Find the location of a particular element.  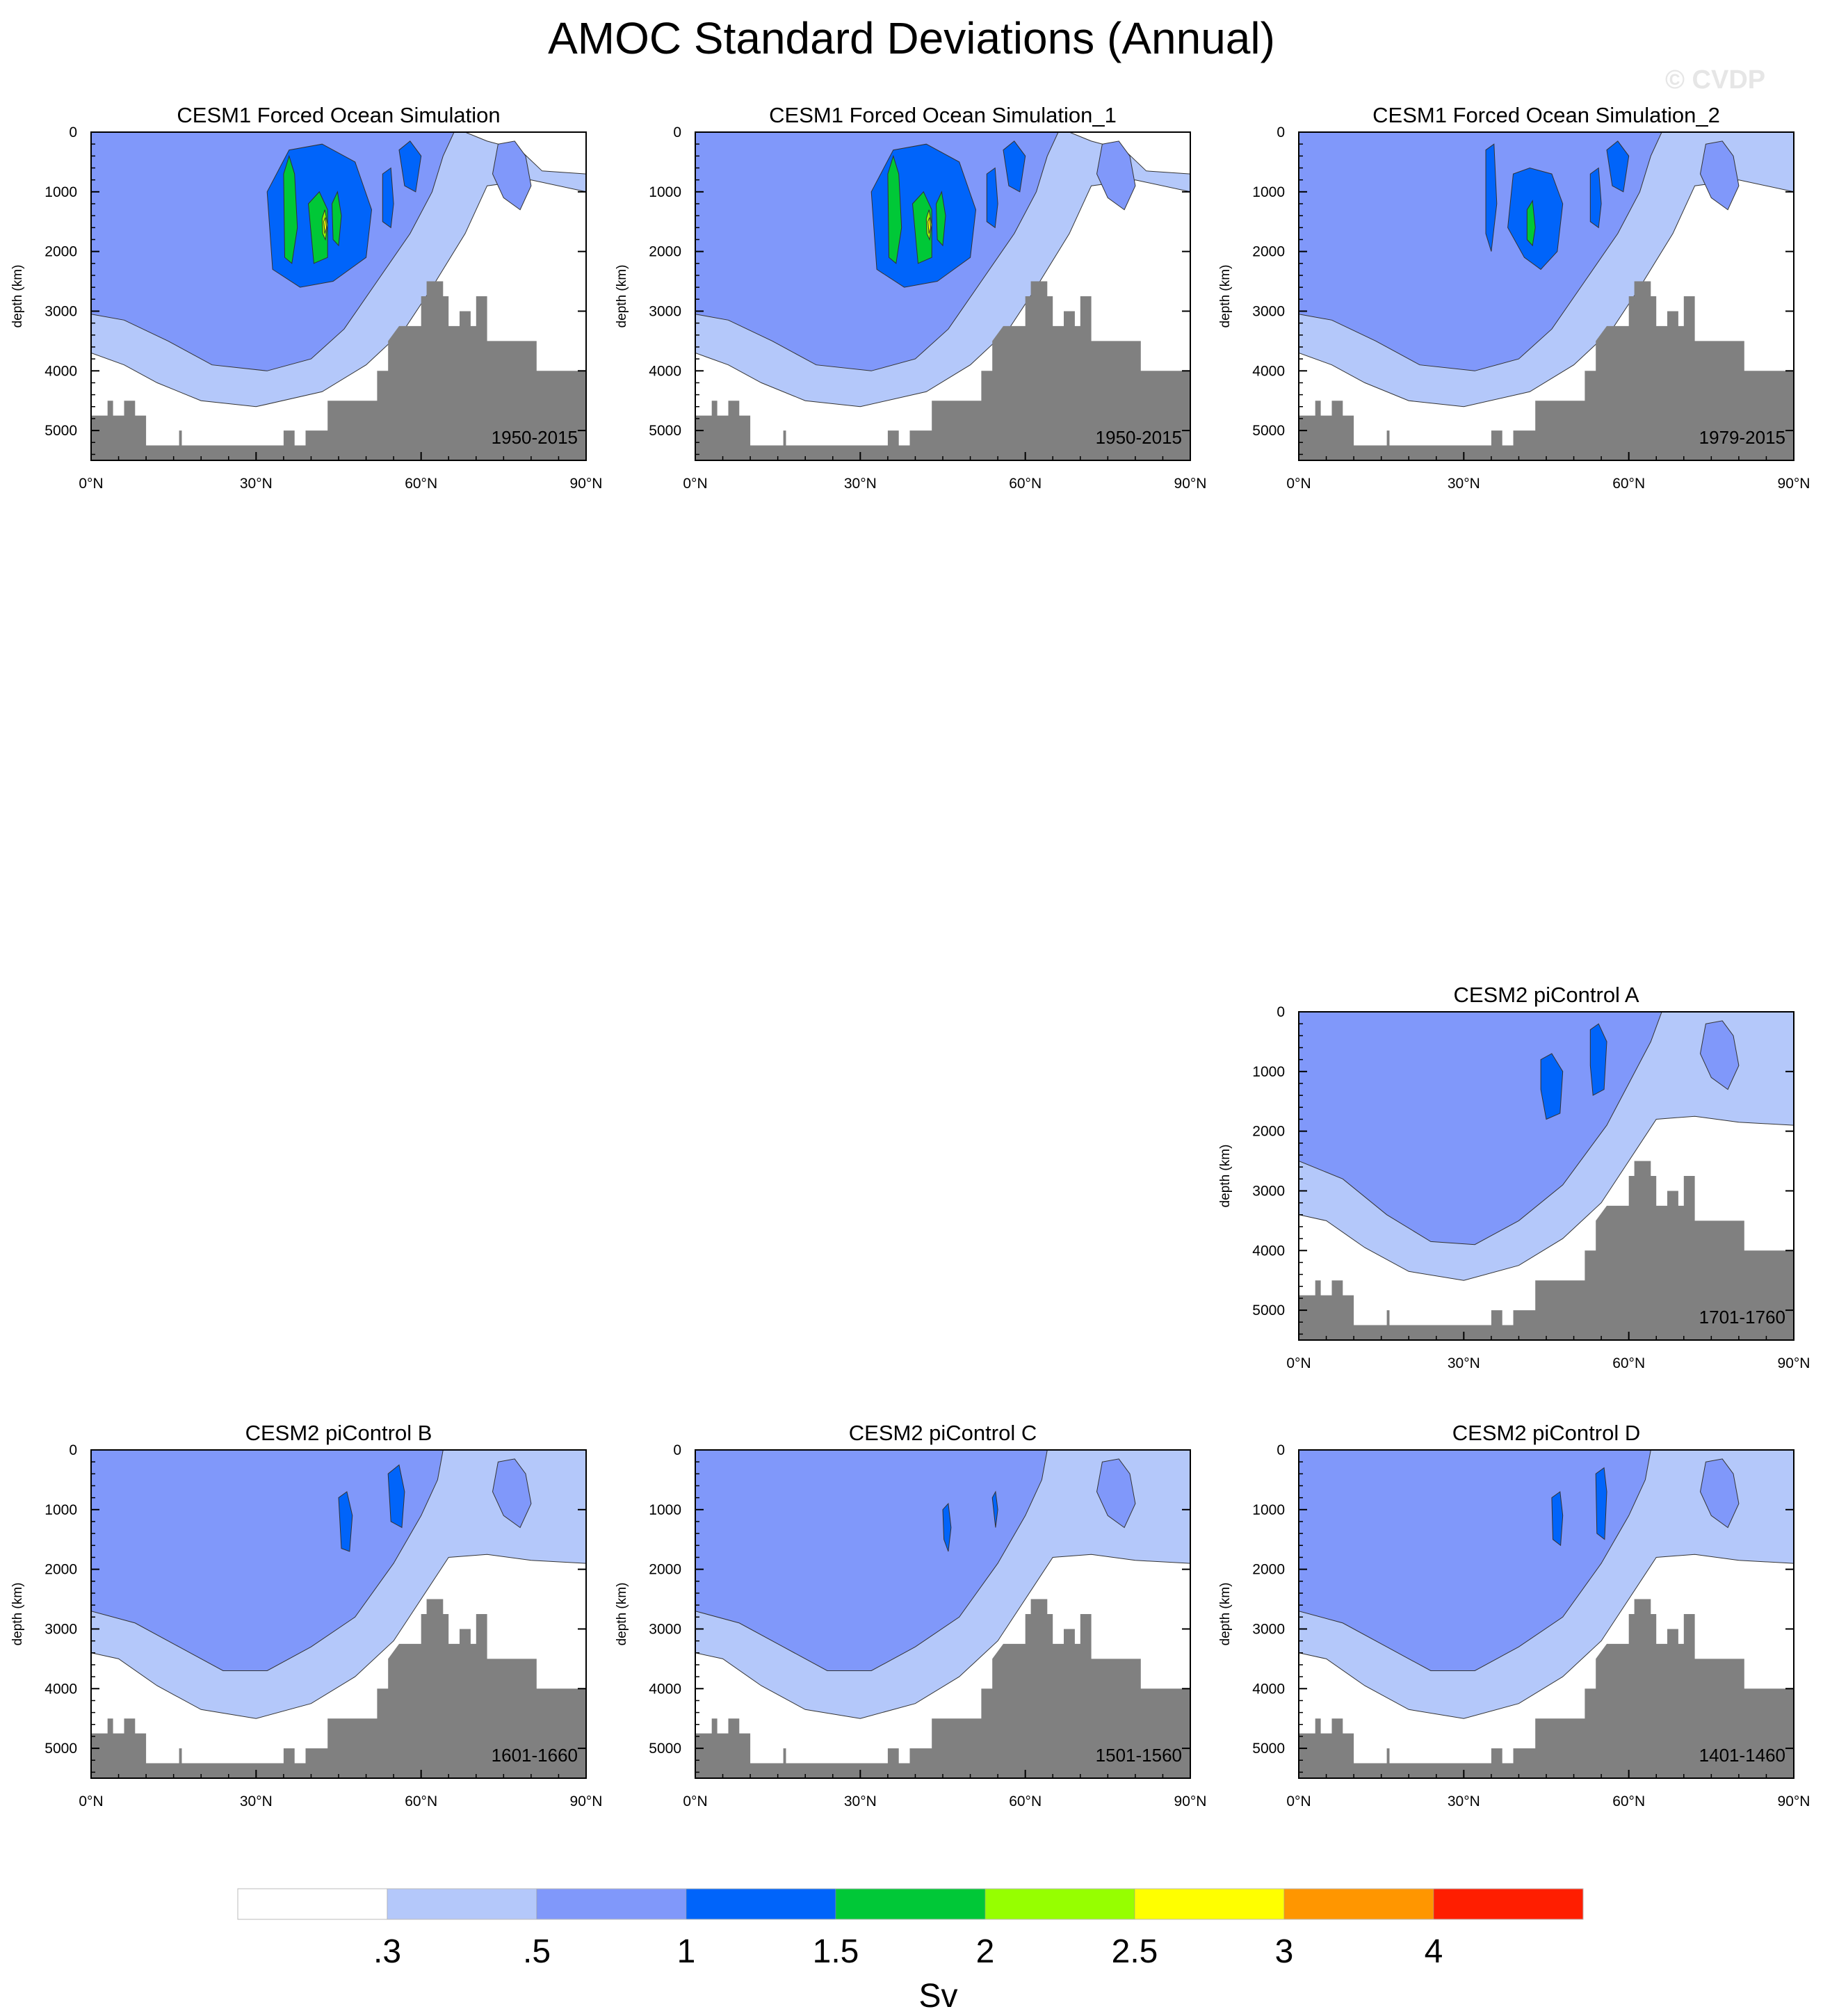

period-label: 1501-1560 is located at coordinates (1139, 1756).